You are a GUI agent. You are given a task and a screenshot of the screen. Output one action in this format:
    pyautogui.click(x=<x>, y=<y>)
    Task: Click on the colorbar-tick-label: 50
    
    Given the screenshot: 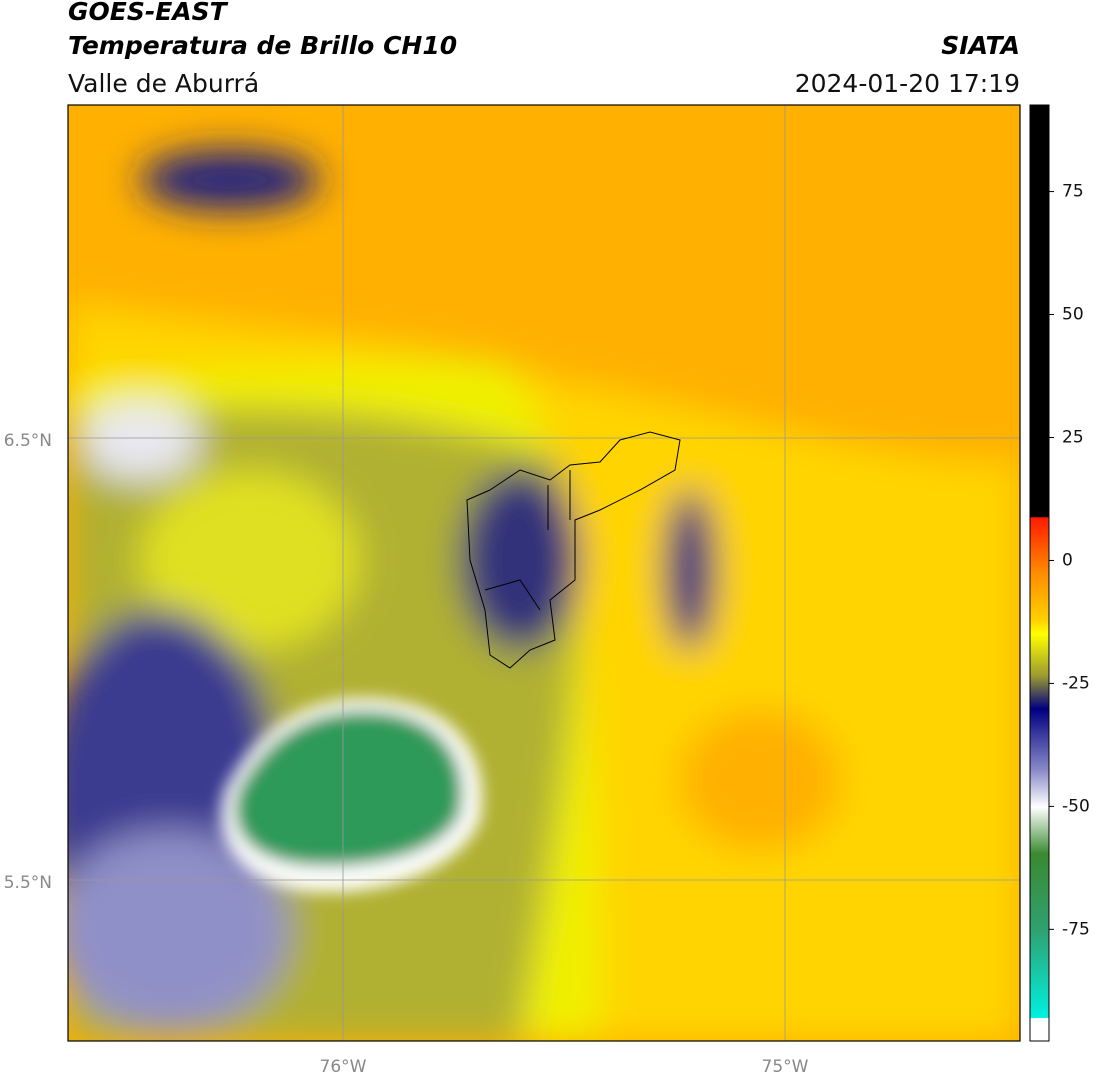 What is the action you would take?
    pyautogui.click(x=1073, y=315)
    